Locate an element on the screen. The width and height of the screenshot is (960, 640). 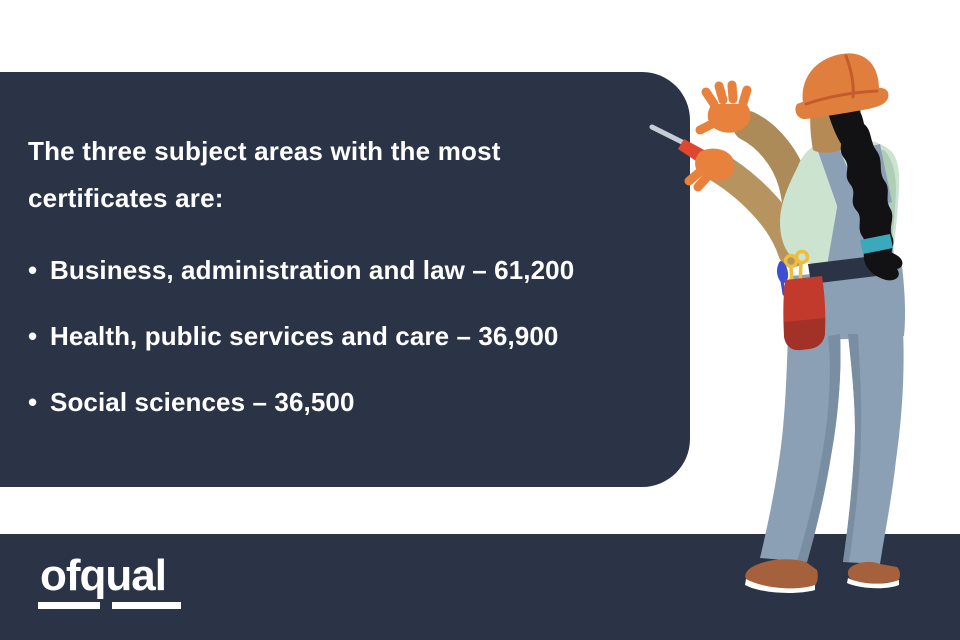
ofqual-logo: ofqual is located at coordinates (103, 575).